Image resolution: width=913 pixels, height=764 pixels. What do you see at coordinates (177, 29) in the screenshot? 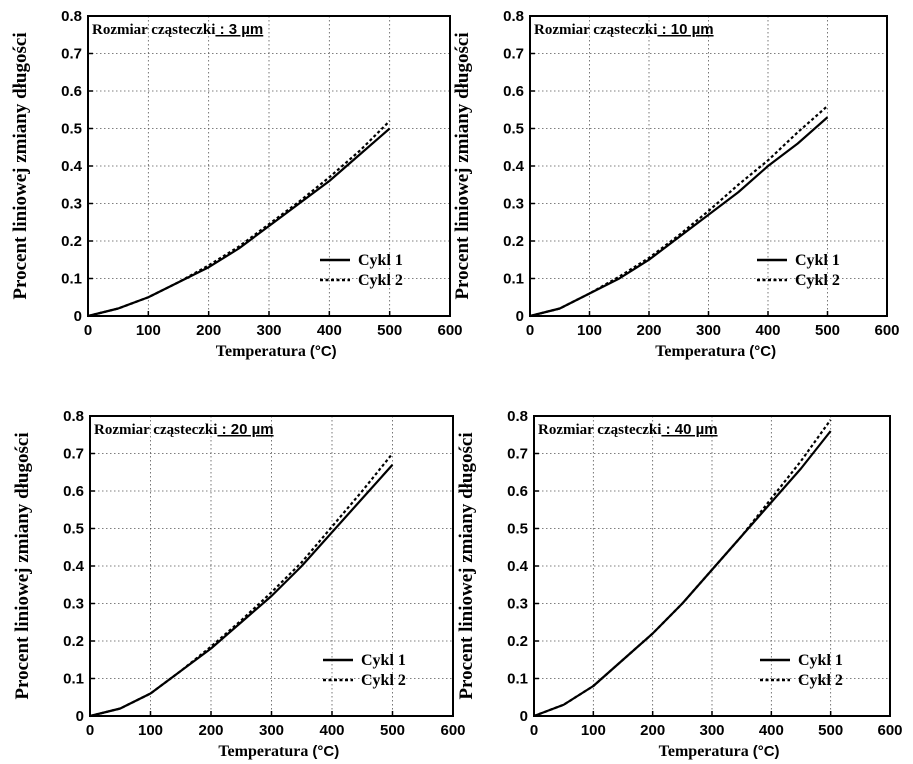
I see `chart-title: Rozmiar cząsteczki : 3 µm` at bounding box center [177, 29].